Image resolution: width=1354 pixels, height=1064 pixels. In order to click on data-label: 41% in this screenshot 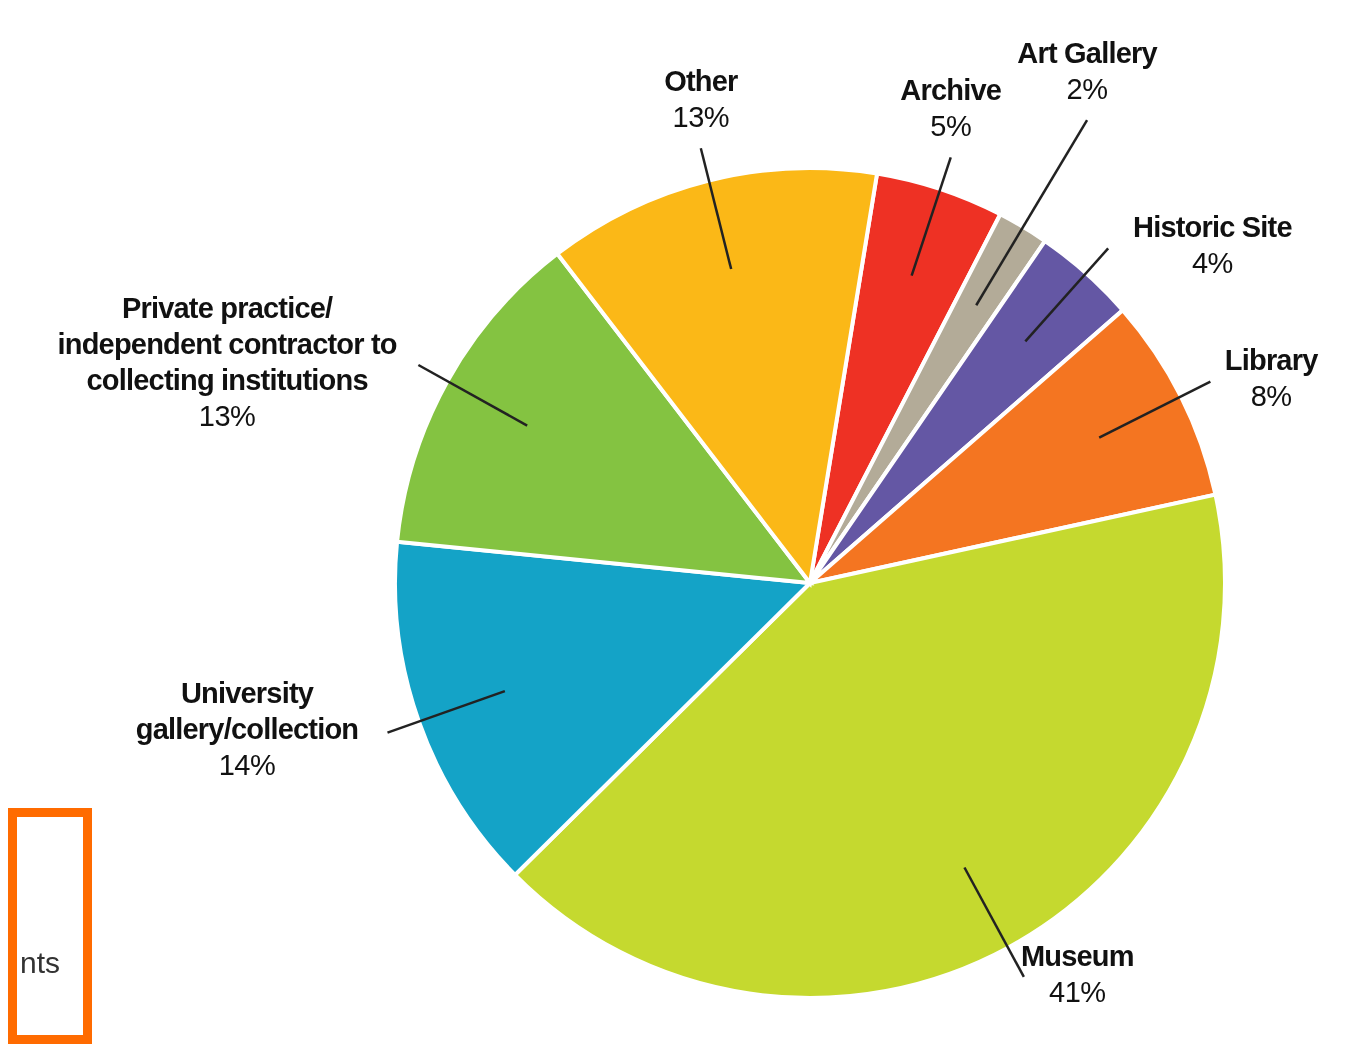, I will do `click(1077, 991)`.